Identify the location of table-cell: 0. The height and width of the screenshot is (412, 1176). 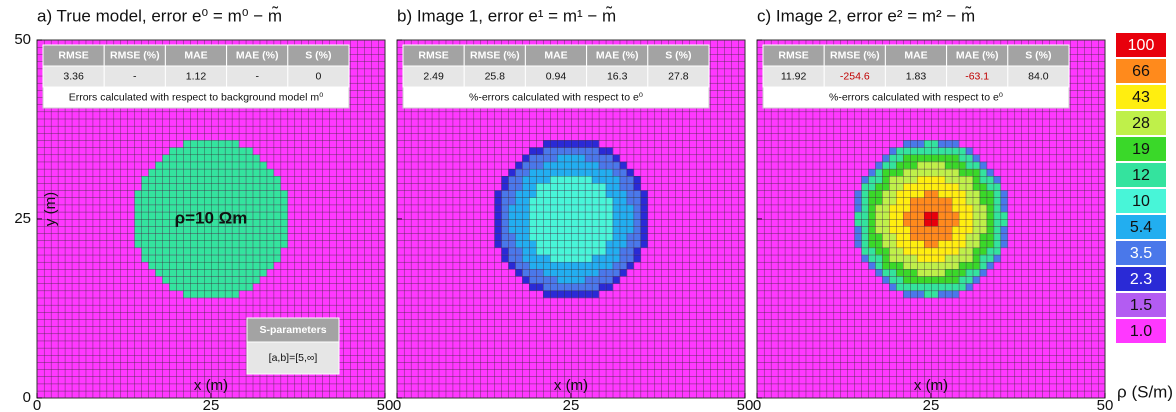
(318, 76).